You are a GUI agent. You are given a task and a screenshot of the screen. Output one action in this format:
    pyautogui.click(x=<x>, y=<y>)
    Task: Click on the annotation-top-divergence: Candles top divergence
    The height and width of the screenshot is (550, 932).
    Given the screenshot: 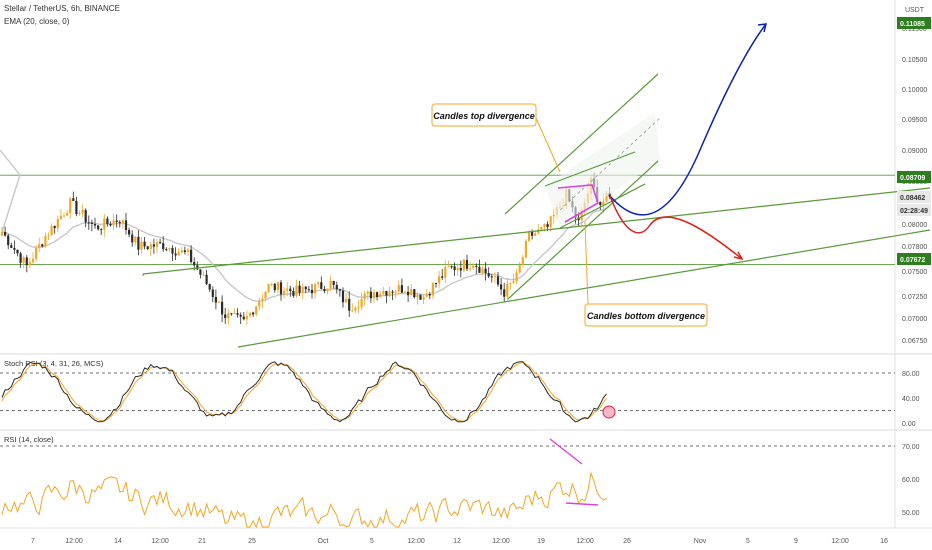 What is the action you would take?
    pyautogui.click(x=484, y=115)
    